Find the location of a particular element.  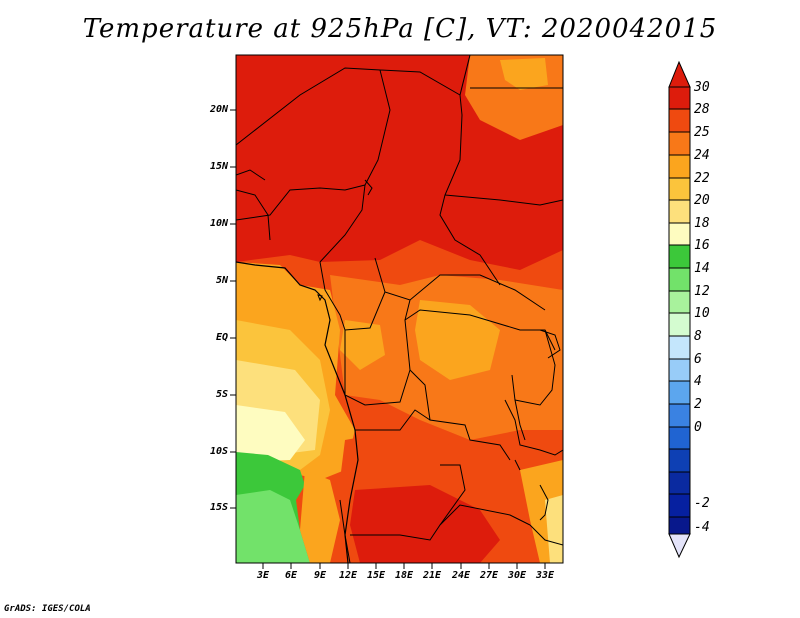

lon-label: 21E is located at coordinates (432, 575).